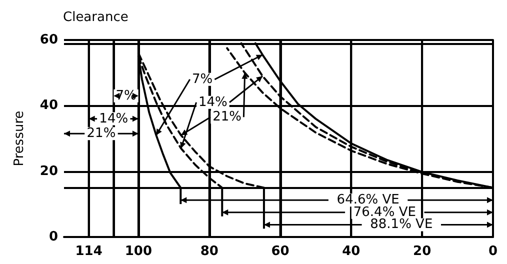 The width and height of the screenshot is (507, 264). Describe the element at coordinates (88, 251) in the screenshot. I see `x-tick-label: 114` at that location.